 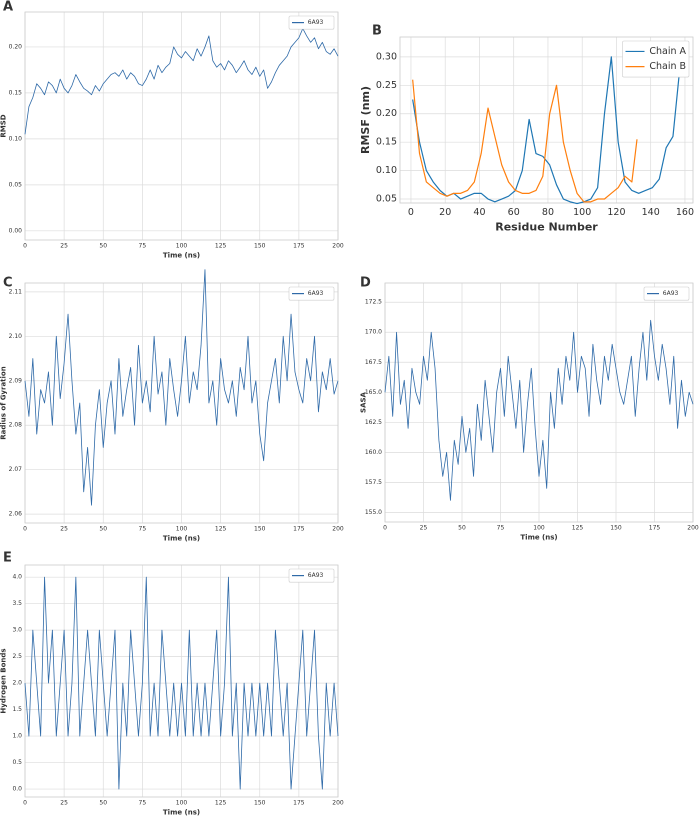 What do you see at coordinates (3, 680) in the screenshot?
I see `y-axis-label: Hydrogen Bonds` at bounding box center [3, 680].